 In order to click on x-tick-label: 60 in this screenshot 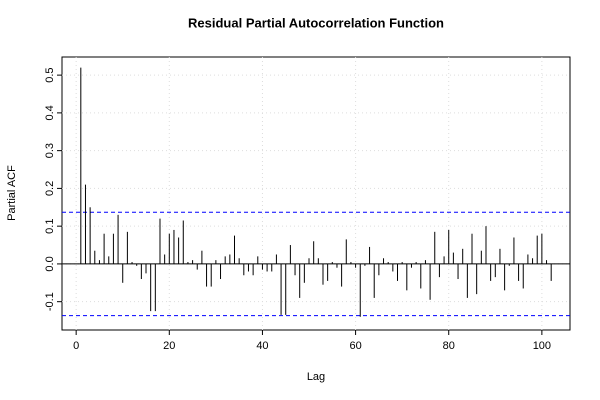, I will do `click(355, 346)`.